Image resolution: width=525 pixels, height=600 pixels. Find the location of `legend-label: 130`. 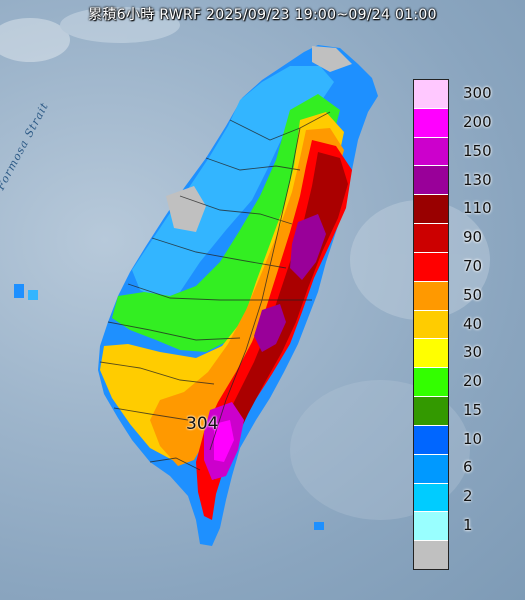

legend-label: 130 is located at coordinates (477, 179).